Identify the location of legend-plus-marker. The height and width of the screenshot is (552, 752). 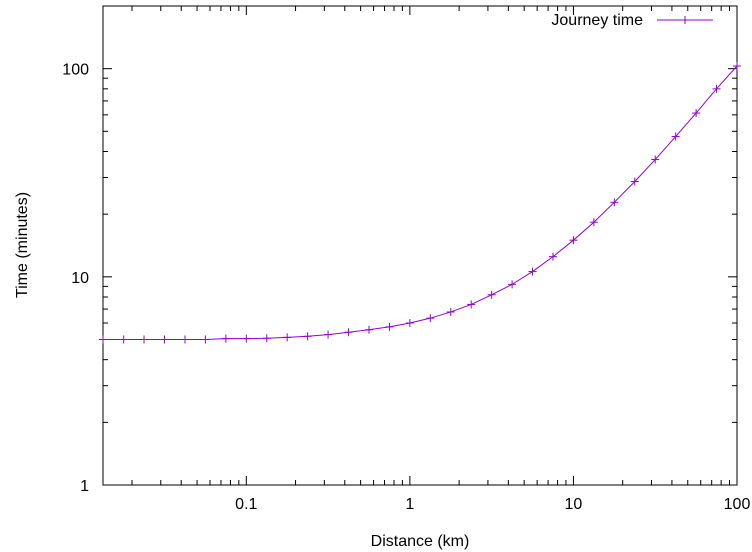
(685, 20).